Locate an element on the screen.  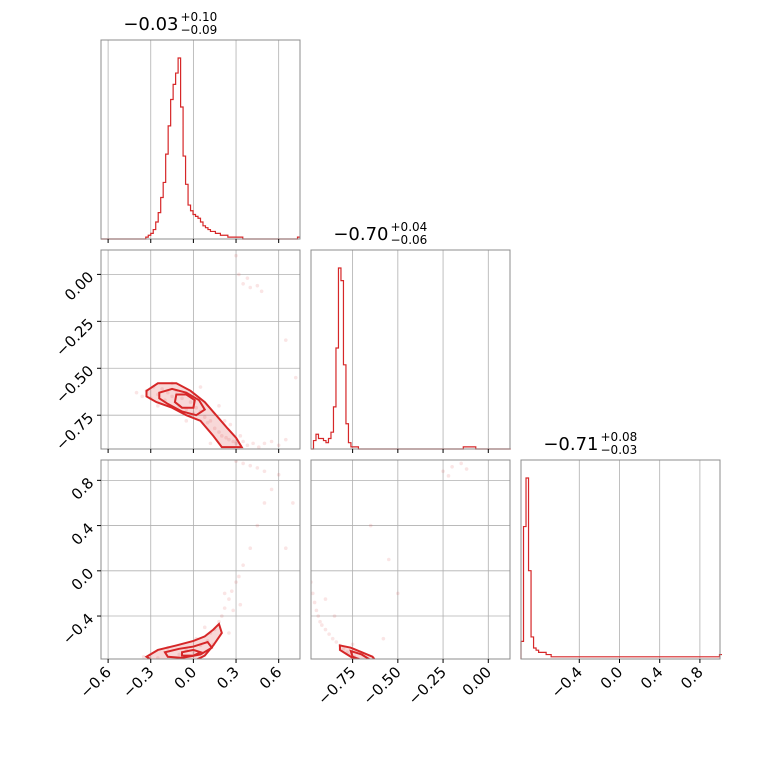
axes-param2-vs-param1 is located at coordinates (200, 349).